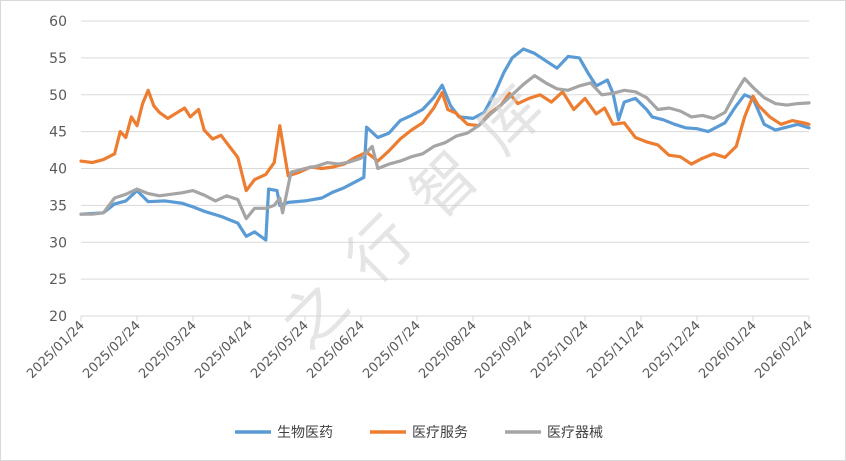  I want to click on y-tick-label: 60, so click(58, 22).